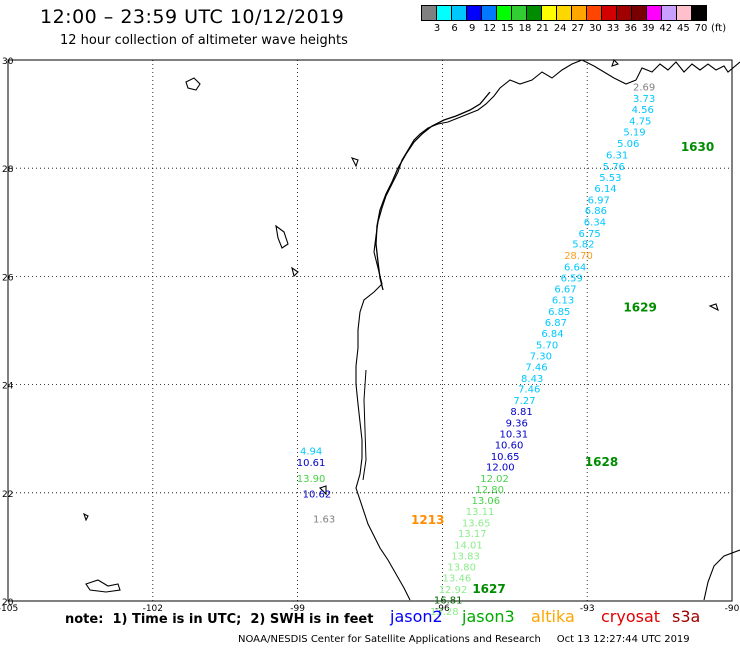  Describe the element at coordinates (644, 87) in the screenshot. I see `wave-height-value: 2.69` at that location.